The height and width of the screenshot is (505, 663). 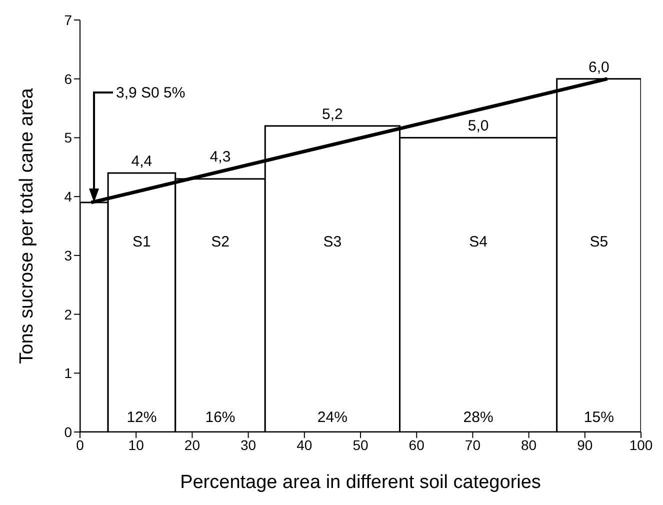 I want to click on x-tick-label: 30, so click(x=248, y=444).